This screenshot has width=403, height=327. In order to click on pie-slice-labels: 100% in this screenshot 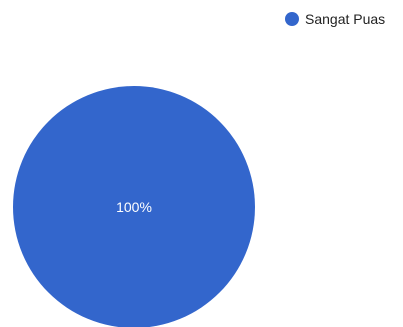, I will do `click(134, 207)`.